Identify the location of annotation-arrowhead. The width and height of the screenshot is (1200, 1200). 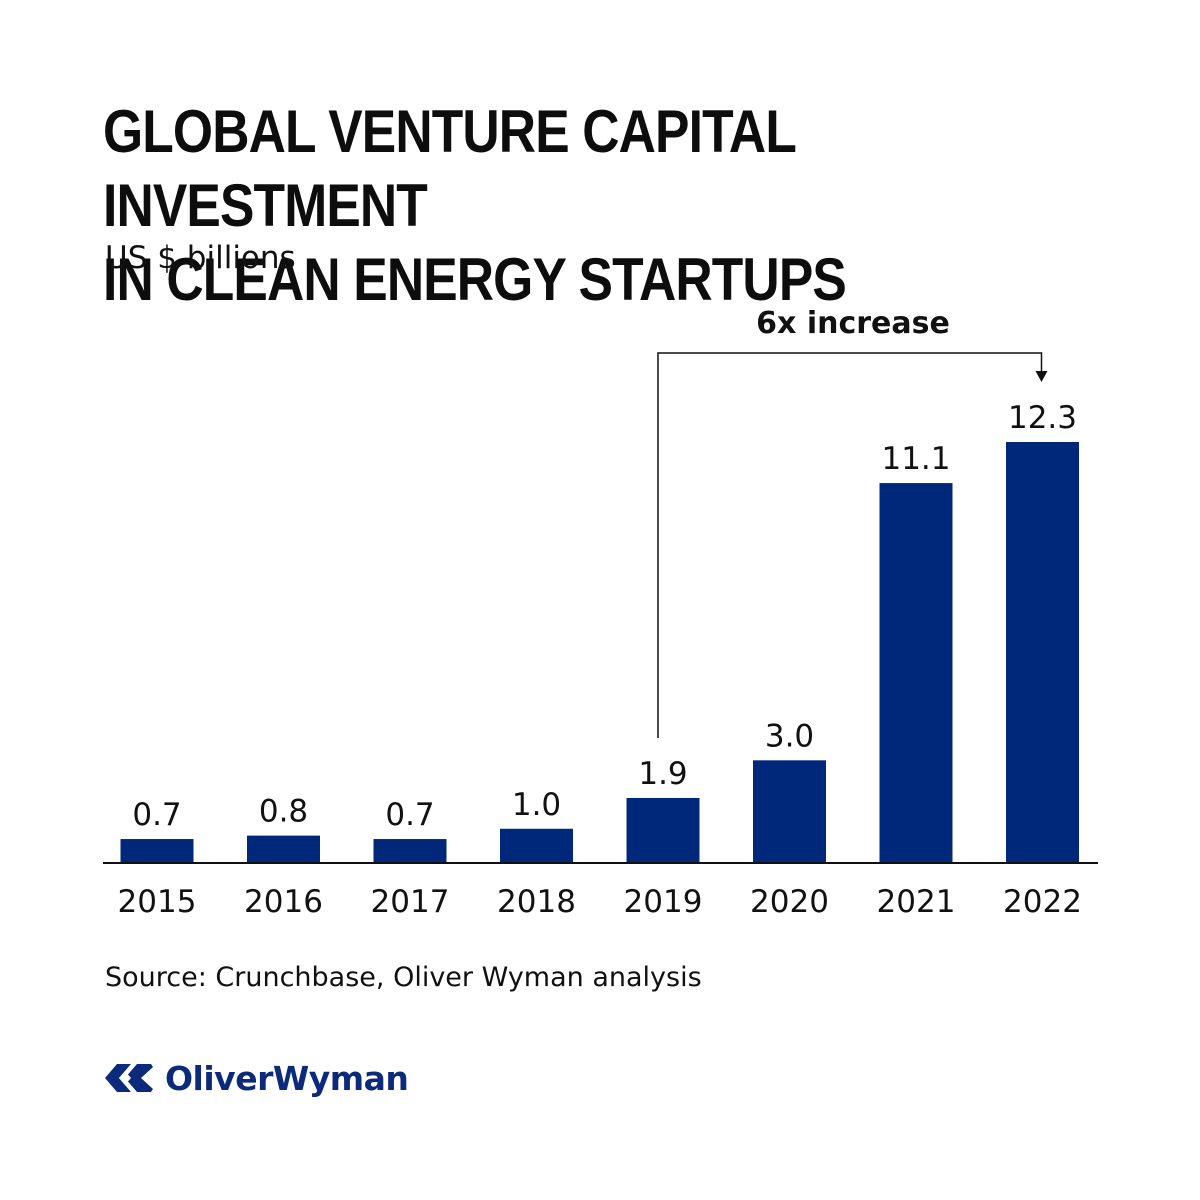
(1041, 376).